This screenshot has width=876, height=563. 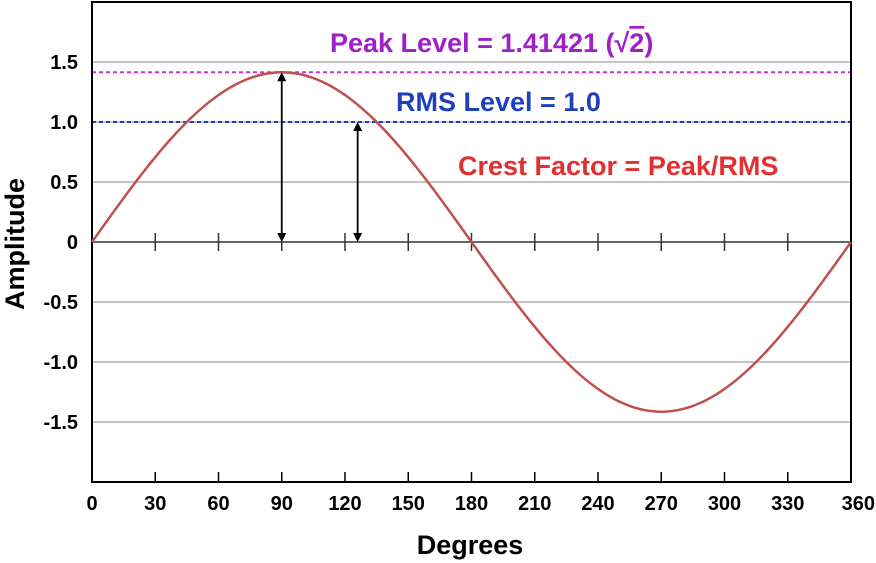 What do you see at coordinates (282, 504) in the screenshot?
I see `x-tick-label: 90` at bounding box center [282, 504].